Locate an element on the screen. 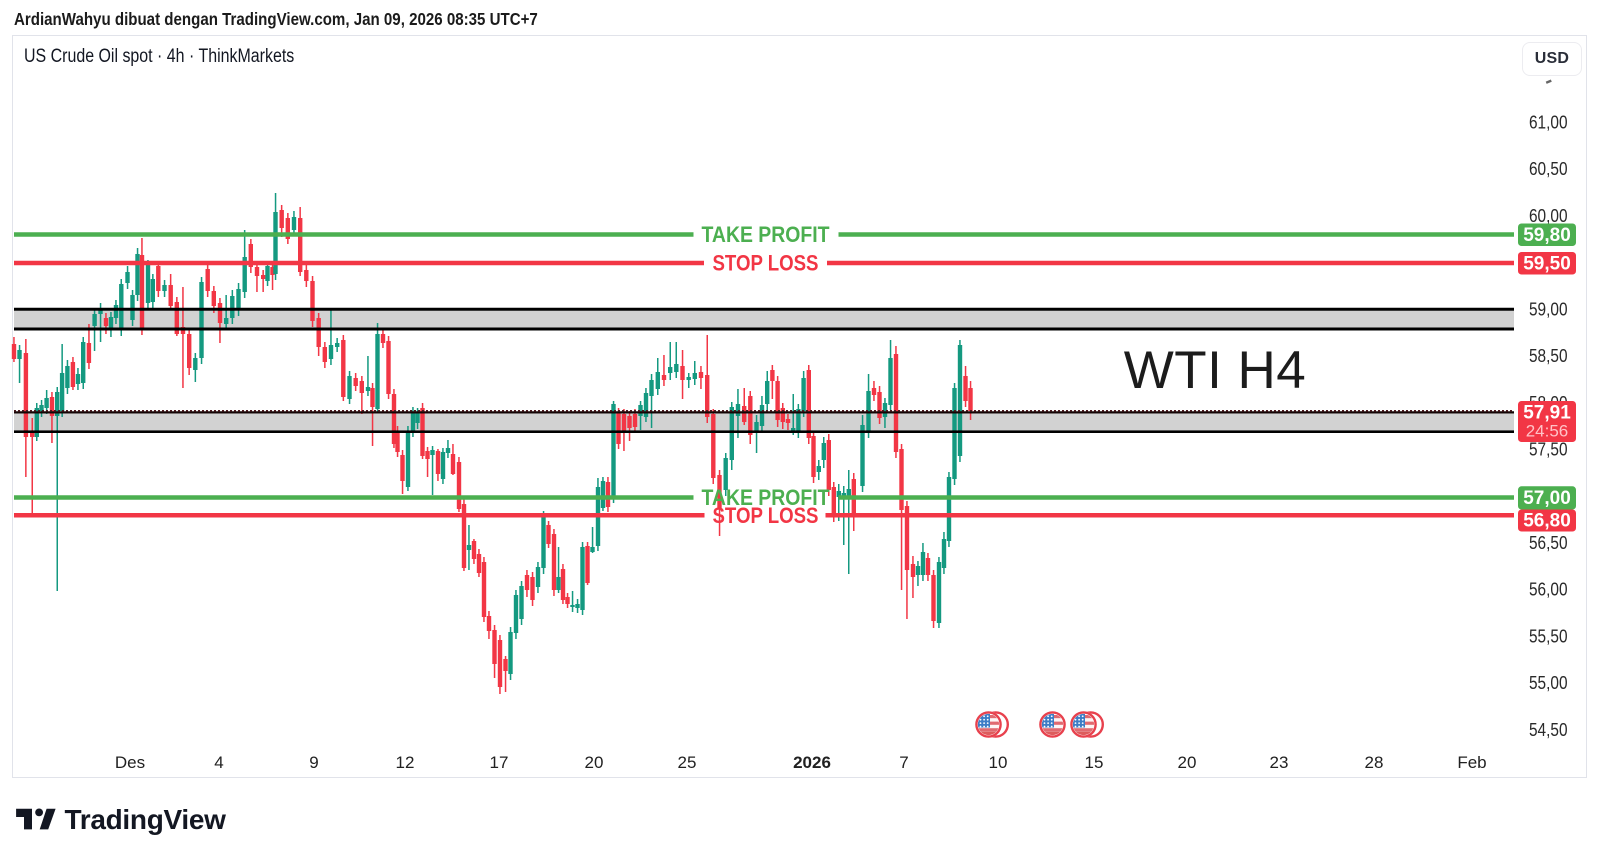 The width and height of the screenshot is (1600, 860). svg-text: WTI H4 is located at coordinates (1215, 370).